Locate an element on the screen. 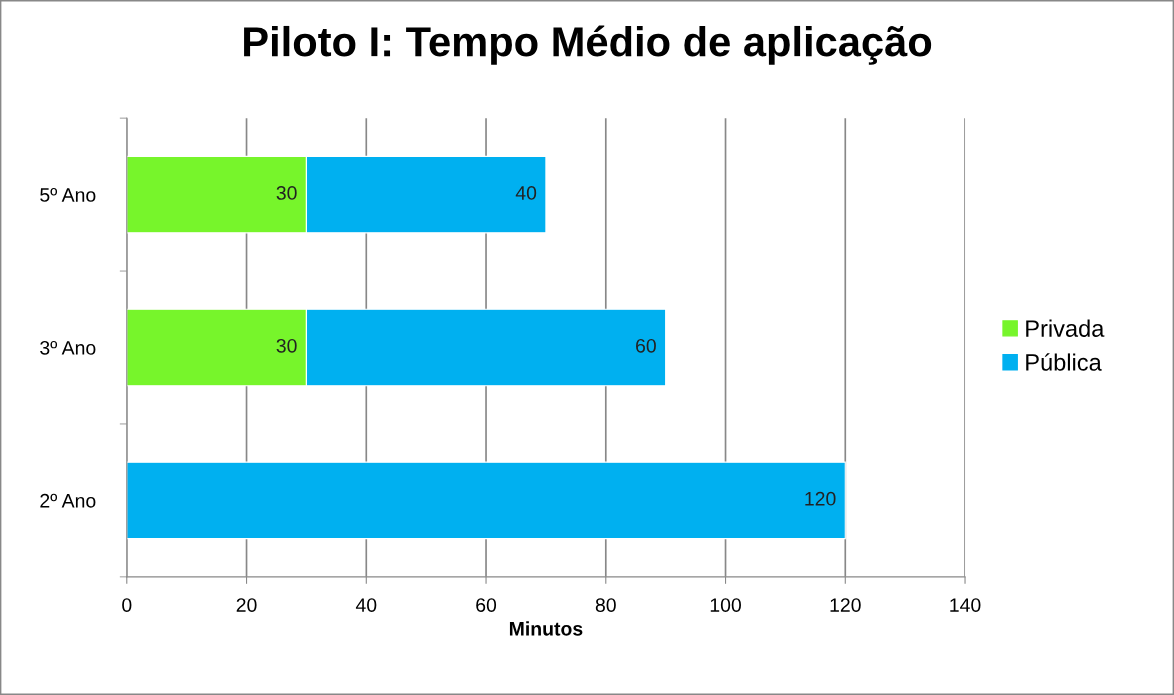 This screenshot has height=695, width=1174. x-tick-label: 100 is located at coordinates (725, 605).